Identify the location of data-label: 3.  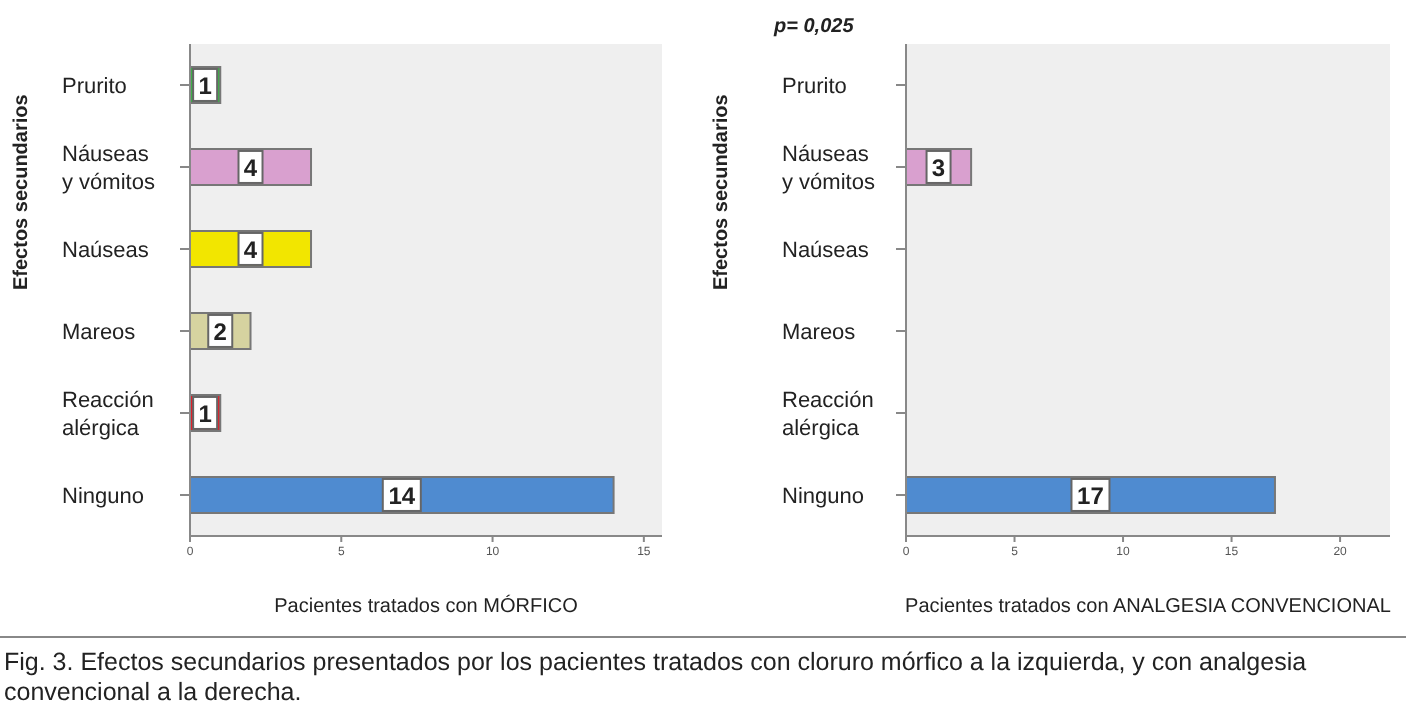
(938, 167).